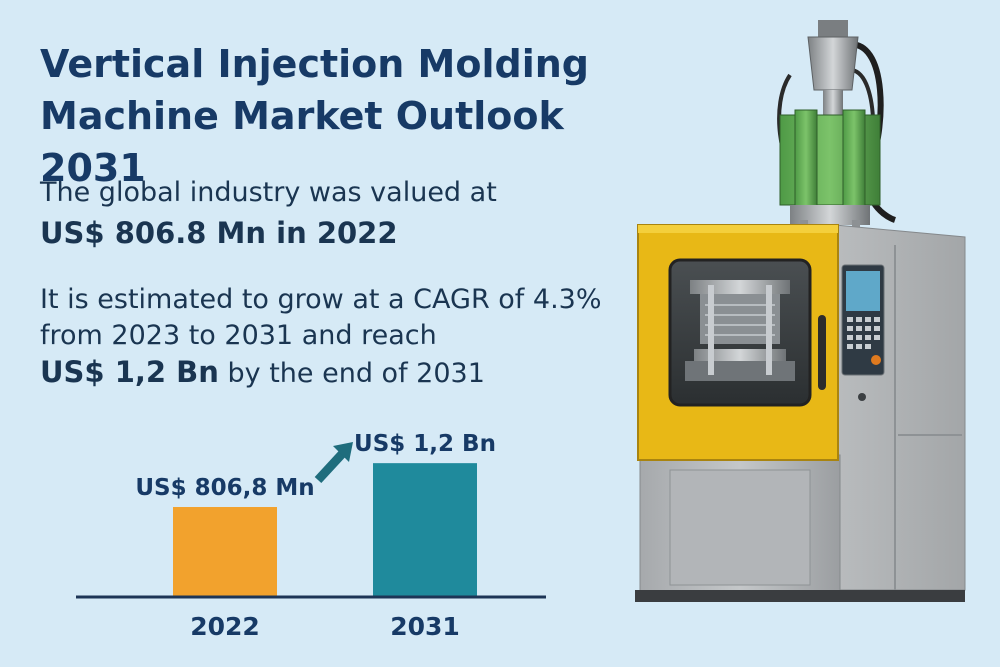 This screenshot has width=1000, height=667. I want to click on growth-line-3: US$ 1,2 Bn by the end of 2031, so click(340, 373).